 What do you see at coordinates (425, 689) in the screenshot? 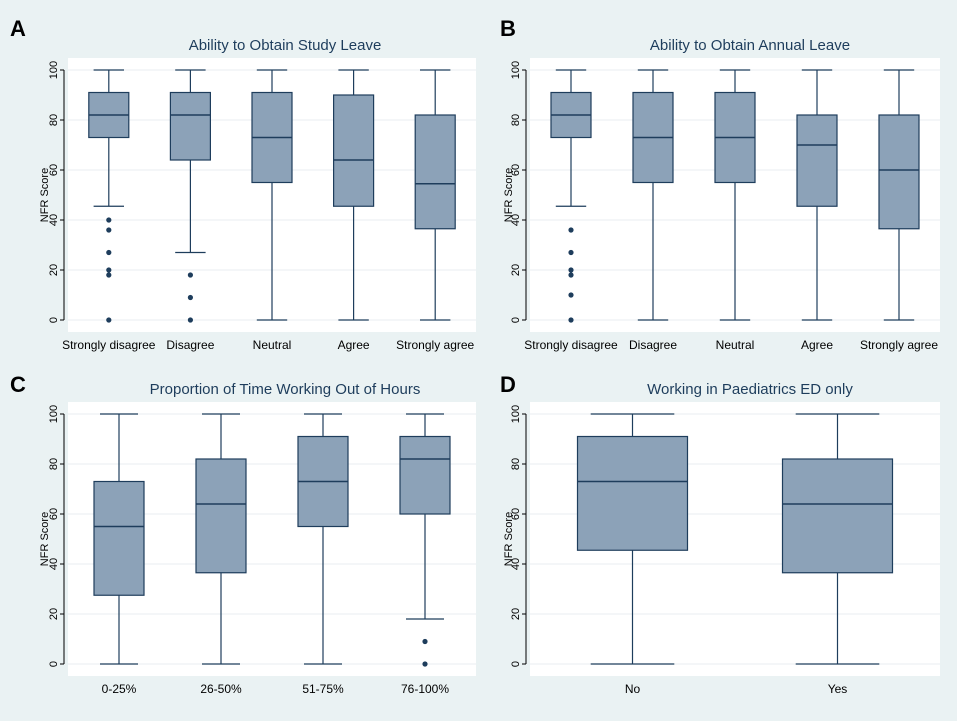
I see `x-tick-label: 76-100%` at bounding box center [425, 689].